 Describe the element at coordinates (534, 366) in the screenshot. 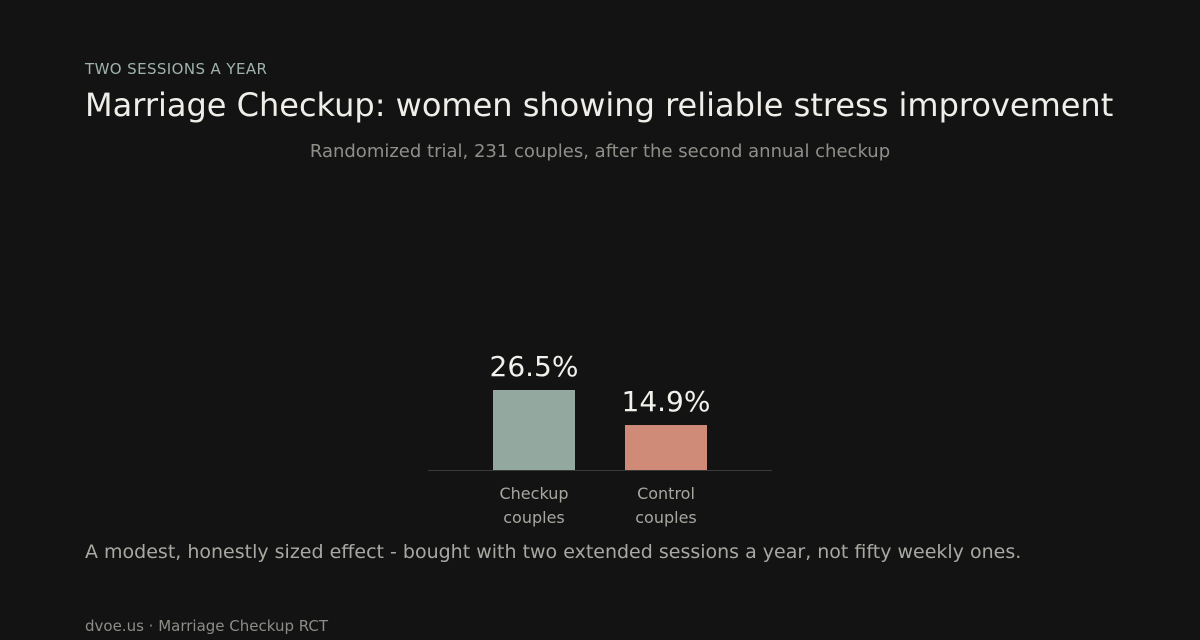

I see `data-label-0: 26.5%` at that location.